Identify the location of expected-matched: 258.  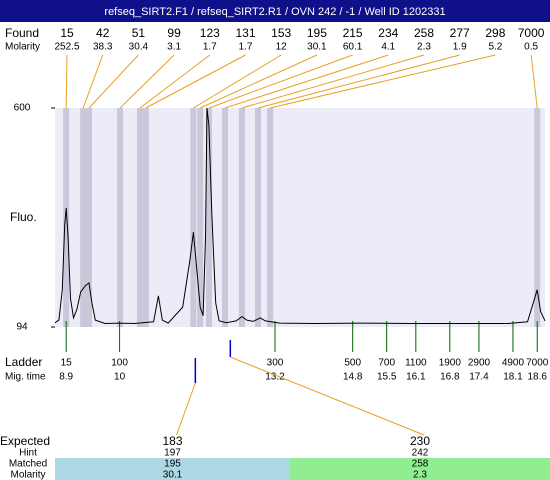
(420, 464).